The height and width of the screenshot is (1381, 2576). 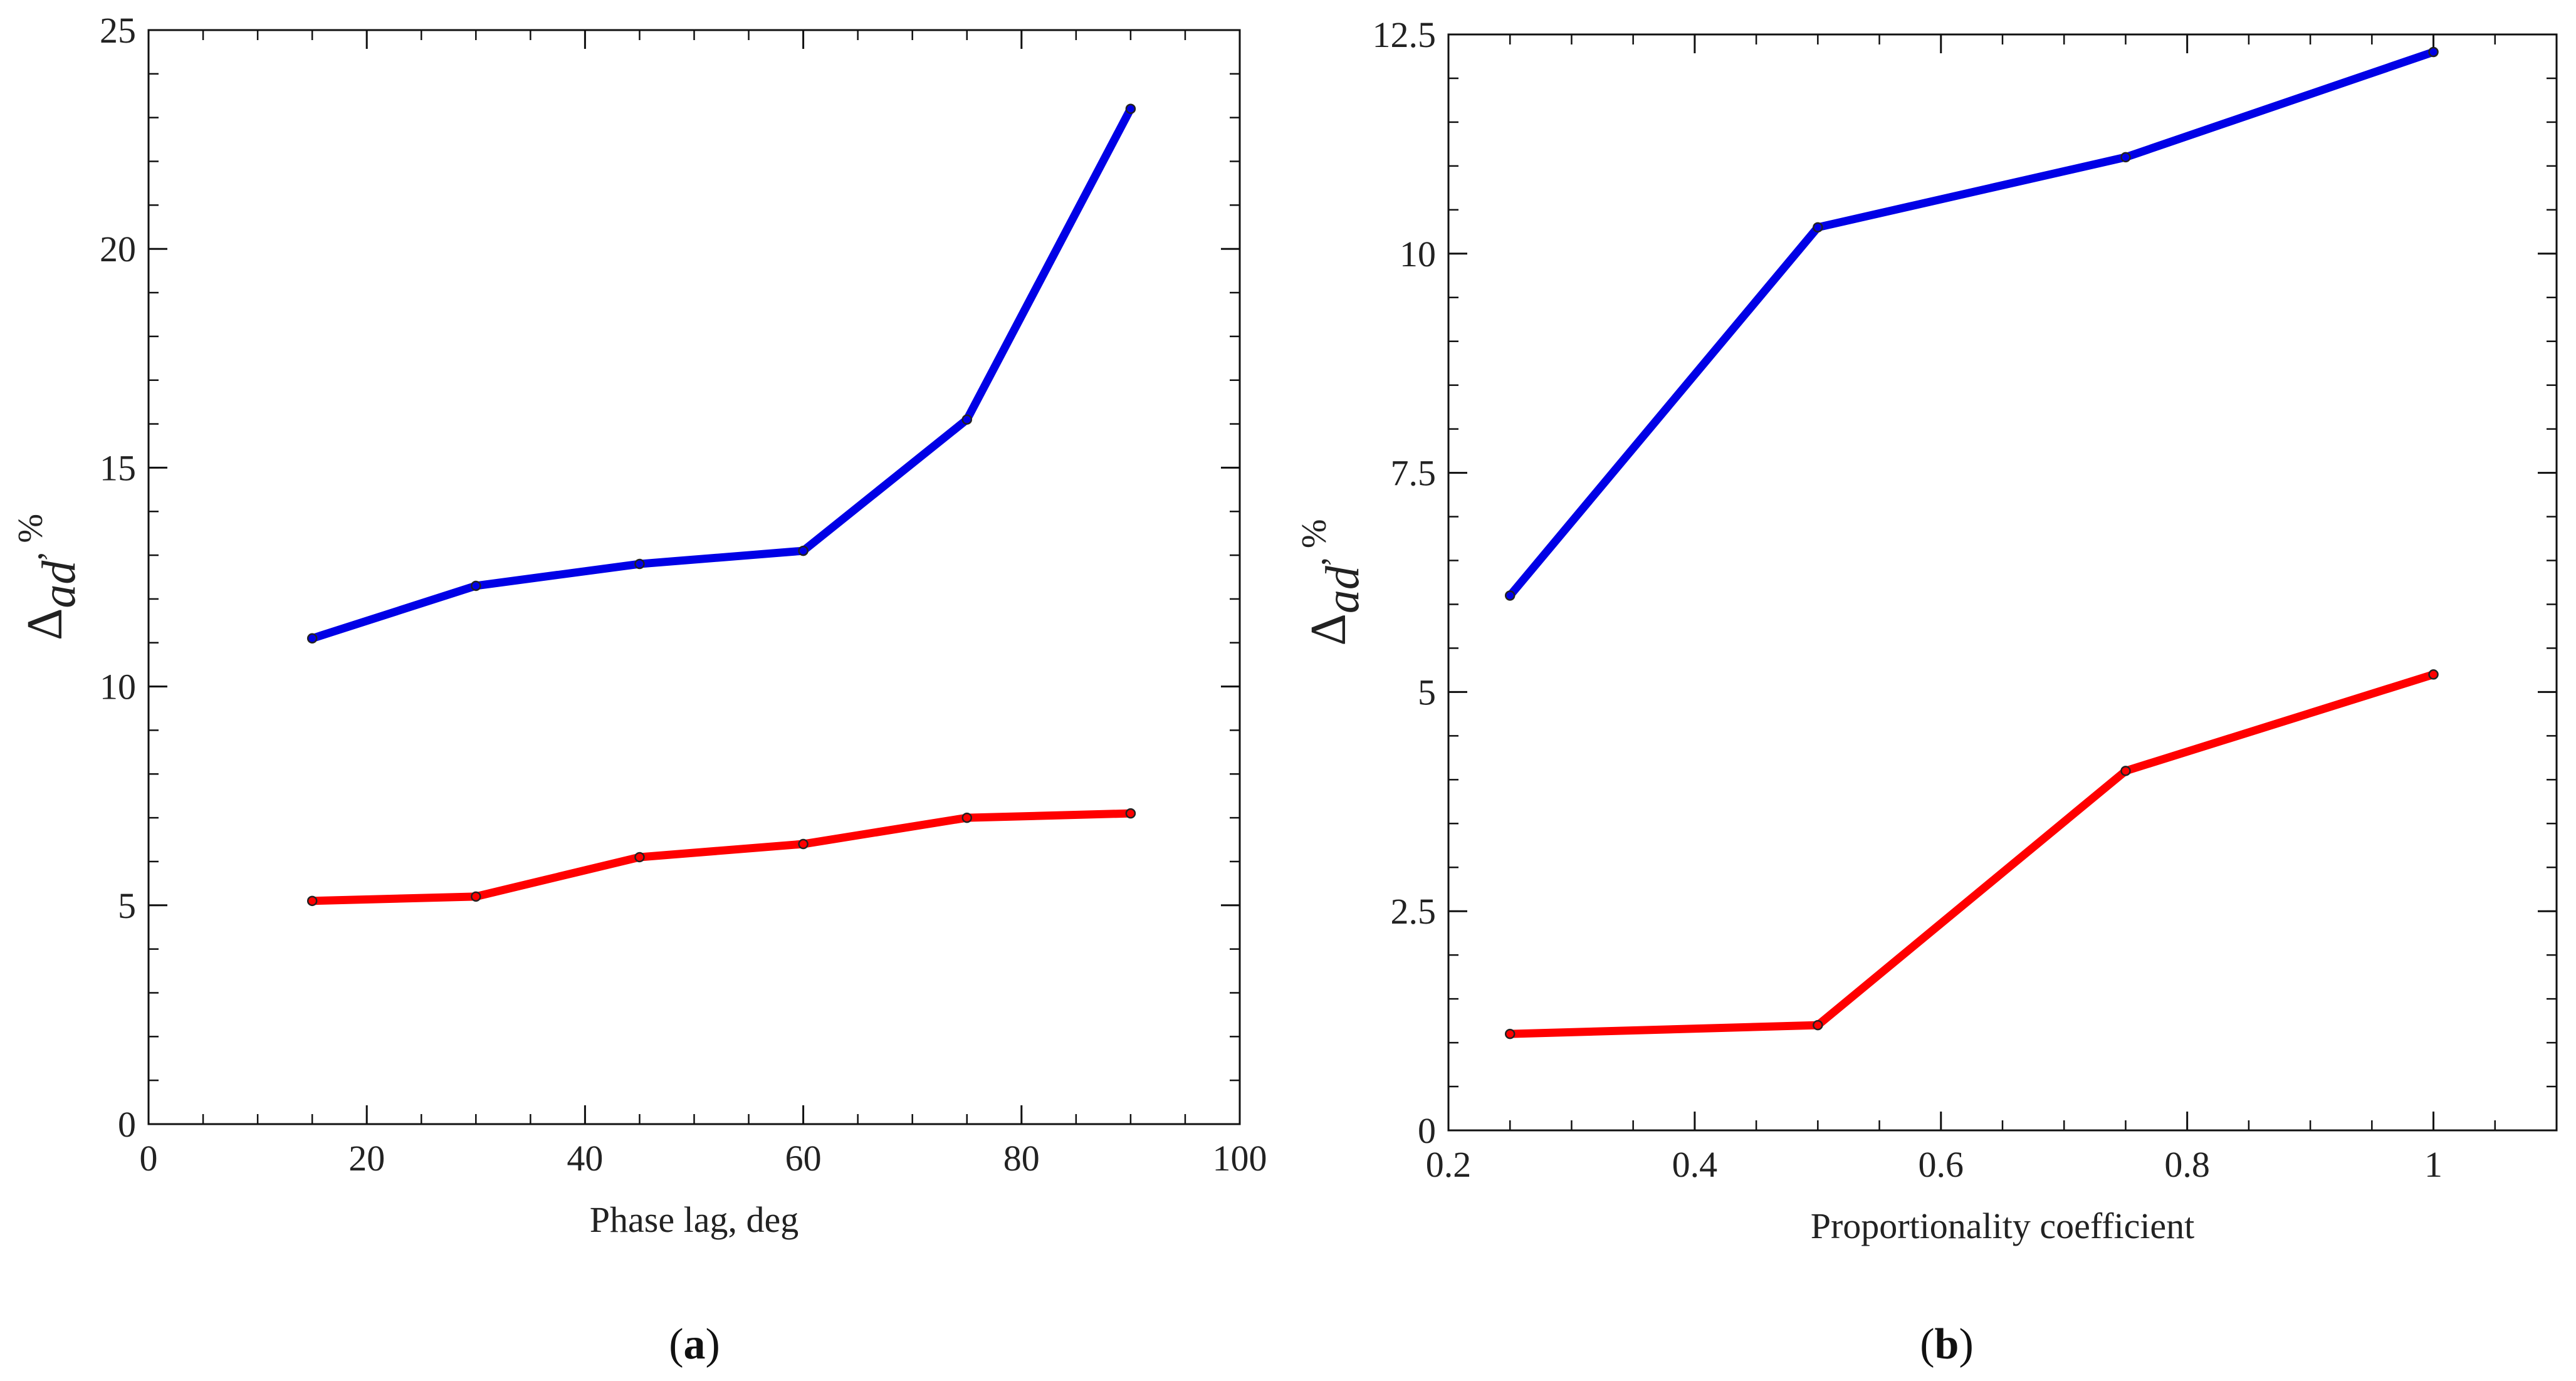 What do you see at coordinates (118, 467) in the screenshot?
I see `y-tick-label: 15` at bounding box center [118, 467].